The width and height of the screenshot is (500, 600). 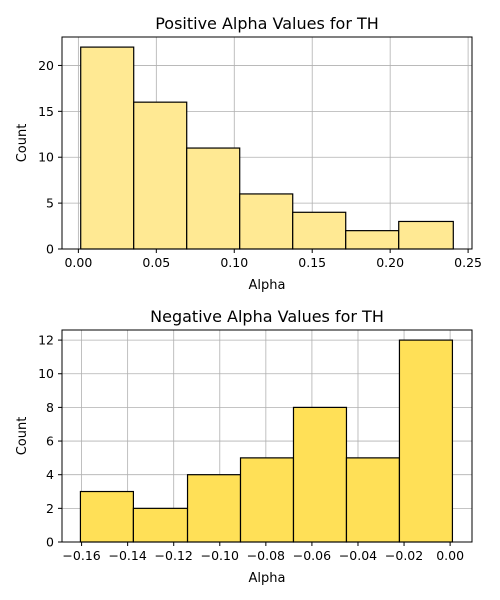 I want to click on x-tick-label: 0.25, so click(x=468, y=262).